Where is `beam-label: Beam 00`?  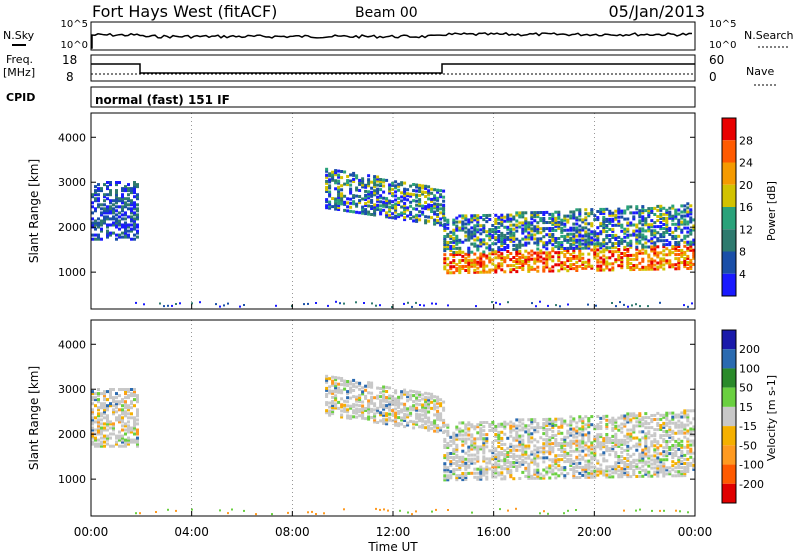 beam-label: Beam 00 is located at coordinates (386, 13).